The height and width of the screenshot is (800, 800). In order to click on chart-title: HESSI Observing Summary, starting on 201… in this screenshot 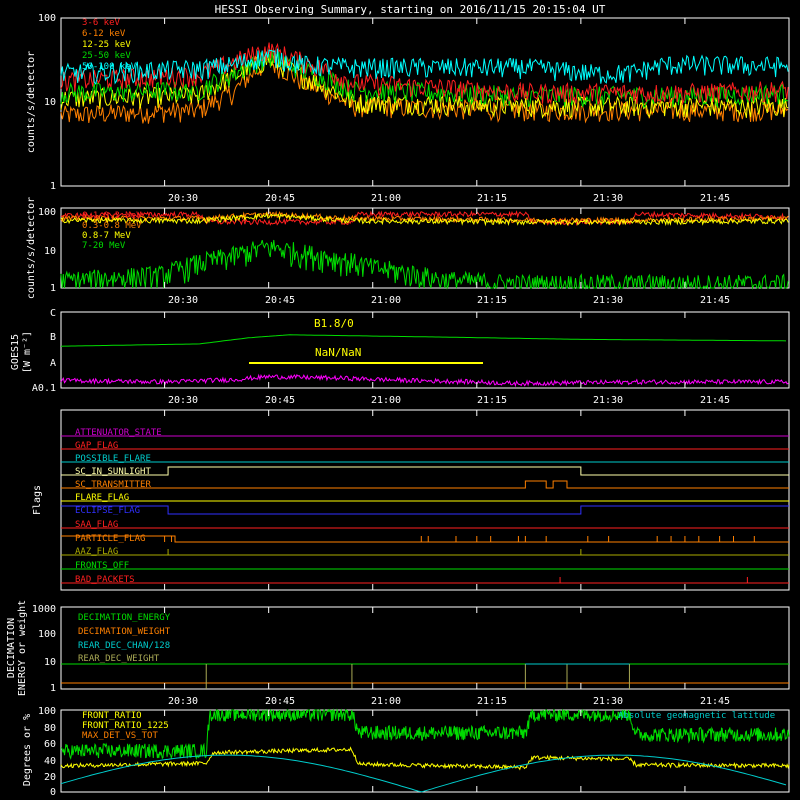, I will do `click(410, 9)`.